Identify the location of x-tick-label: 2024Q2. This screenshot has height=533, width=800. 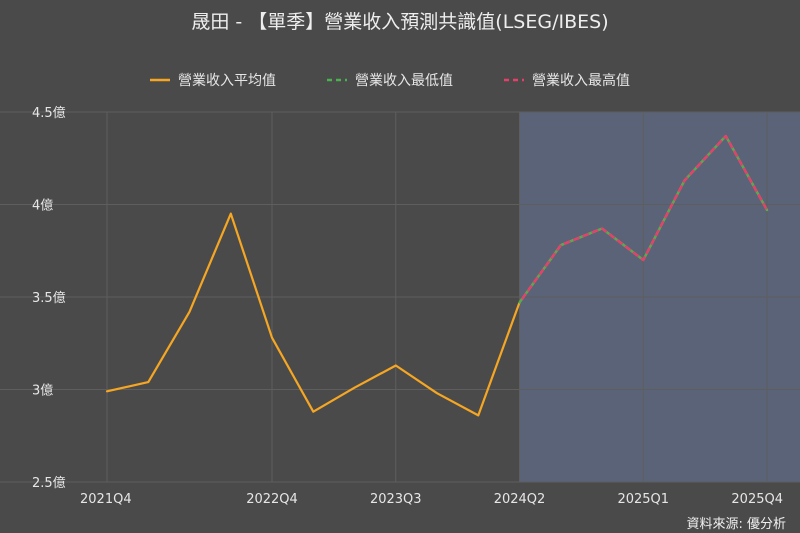
(520, 499).